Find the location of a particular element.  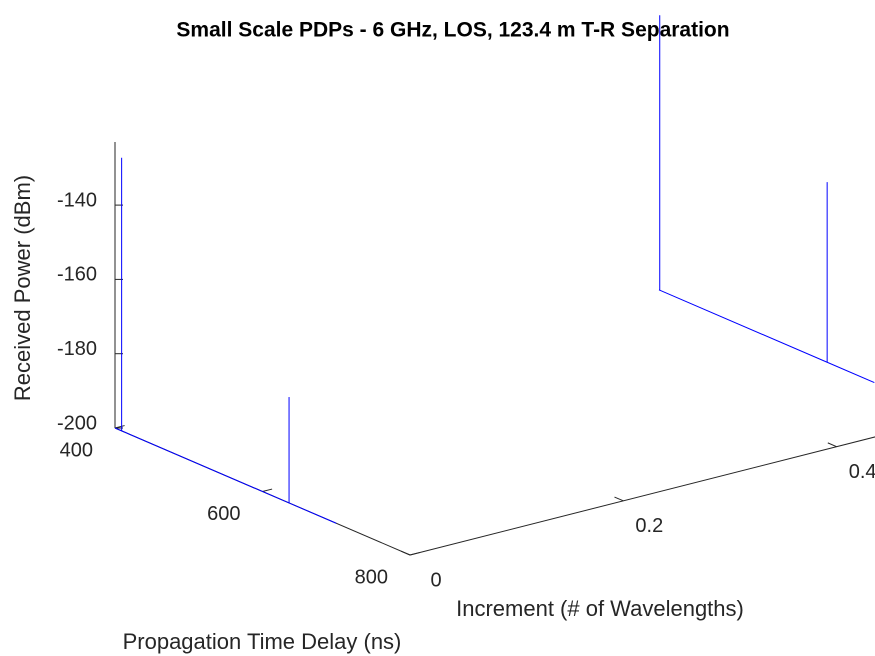

z-tick-label: -160 is located at coordinates (77, 275).